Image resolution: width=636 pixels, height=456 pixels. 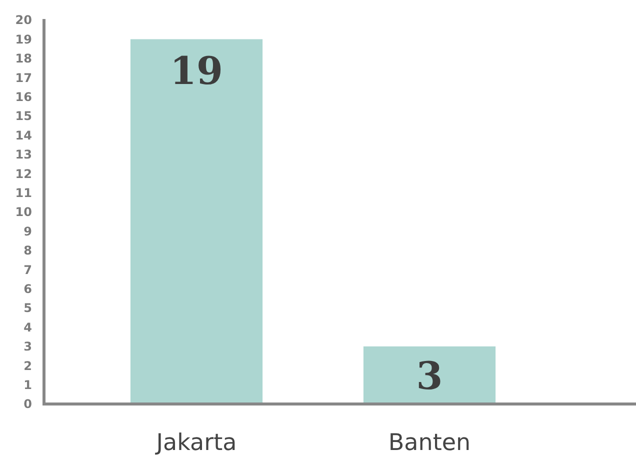 I want to click on y-tick-label: 2, so click(x=28, y=365).